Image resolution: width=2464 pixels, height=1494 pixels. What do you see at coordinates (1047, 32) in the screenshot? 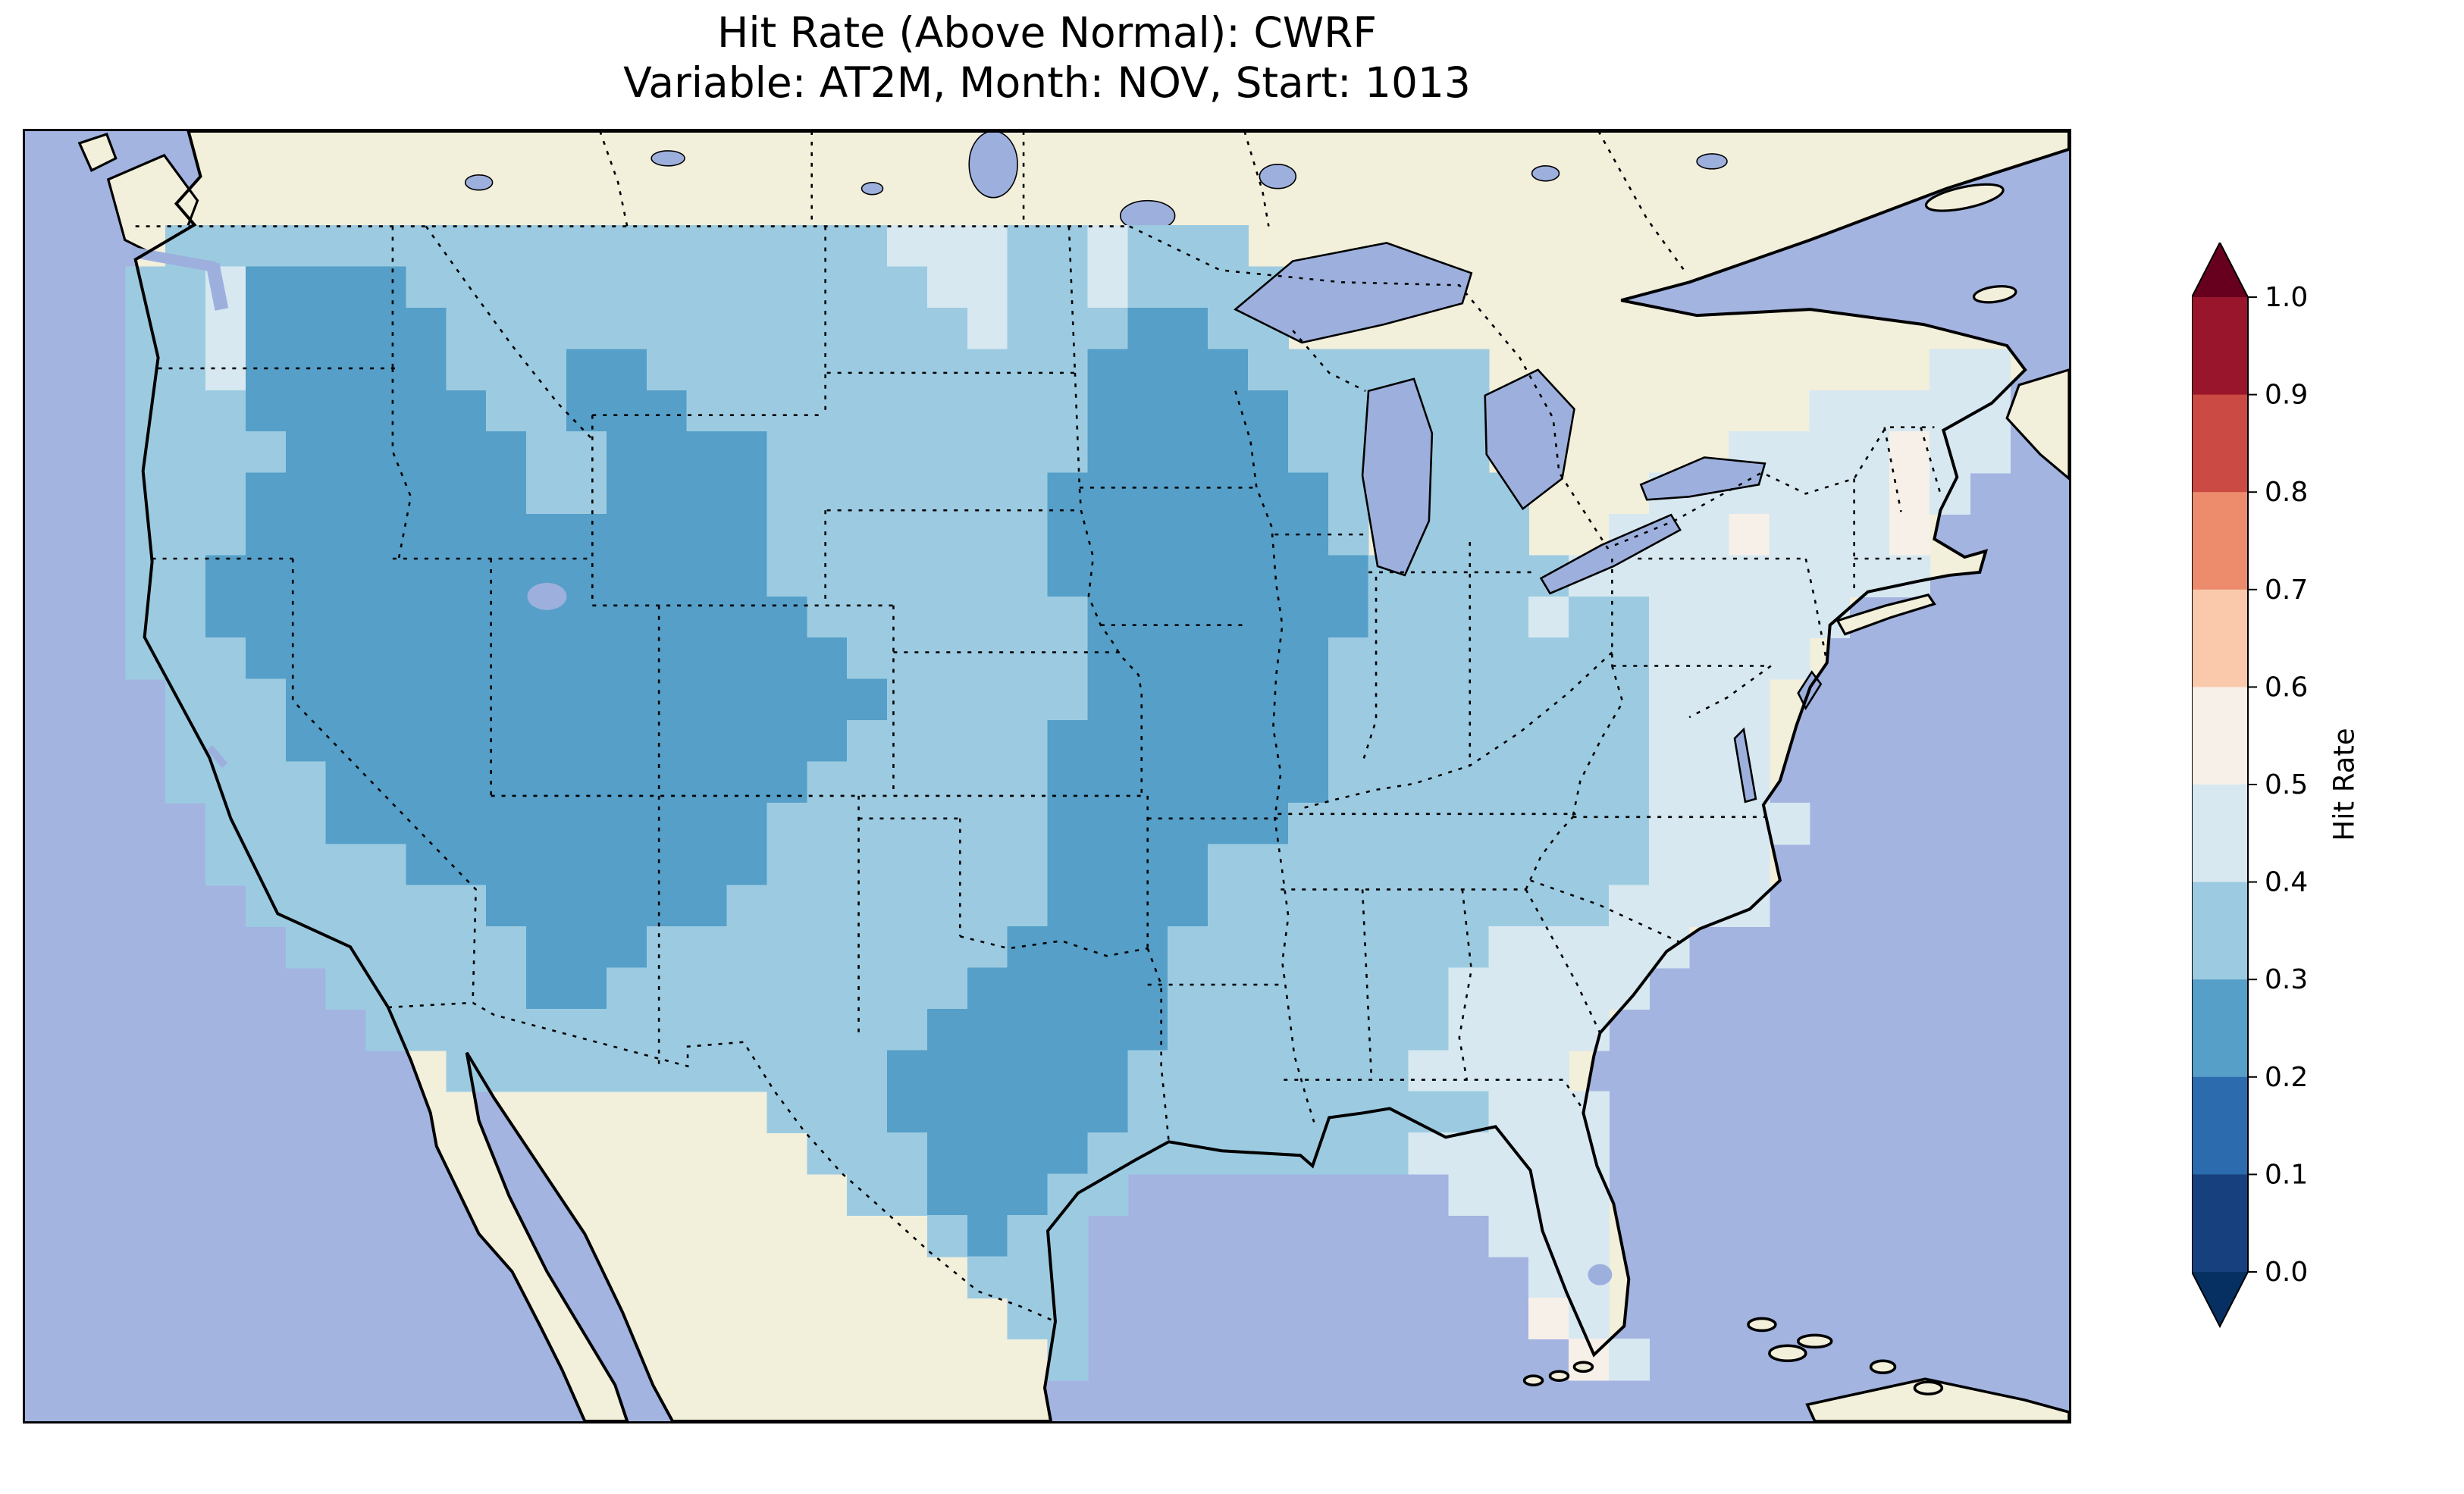
I see `chart-title-line1: Hit Rate (Above Normal): CWRF` at bounding box center [1047, 32].